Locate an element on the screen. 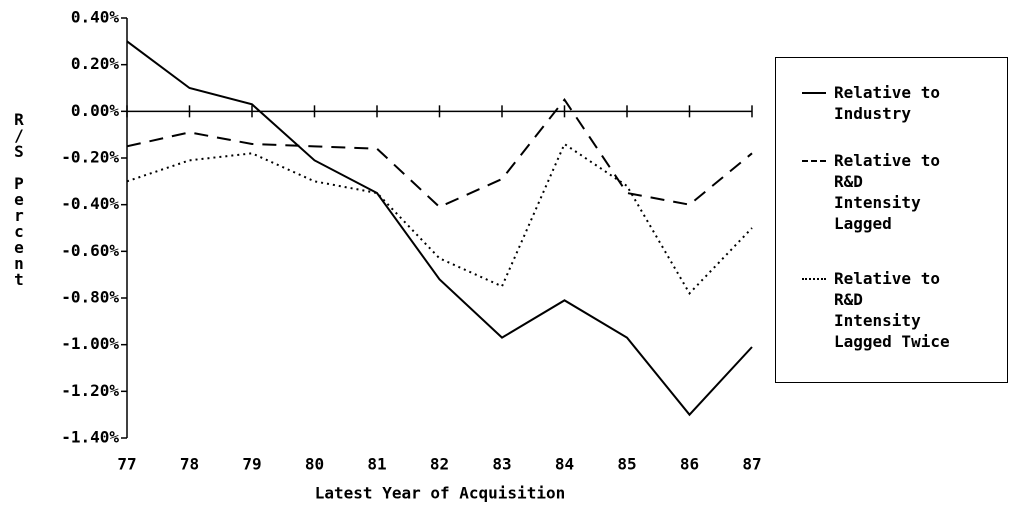  y-tick-label: -0.80% is located at coordinates (90, 297).